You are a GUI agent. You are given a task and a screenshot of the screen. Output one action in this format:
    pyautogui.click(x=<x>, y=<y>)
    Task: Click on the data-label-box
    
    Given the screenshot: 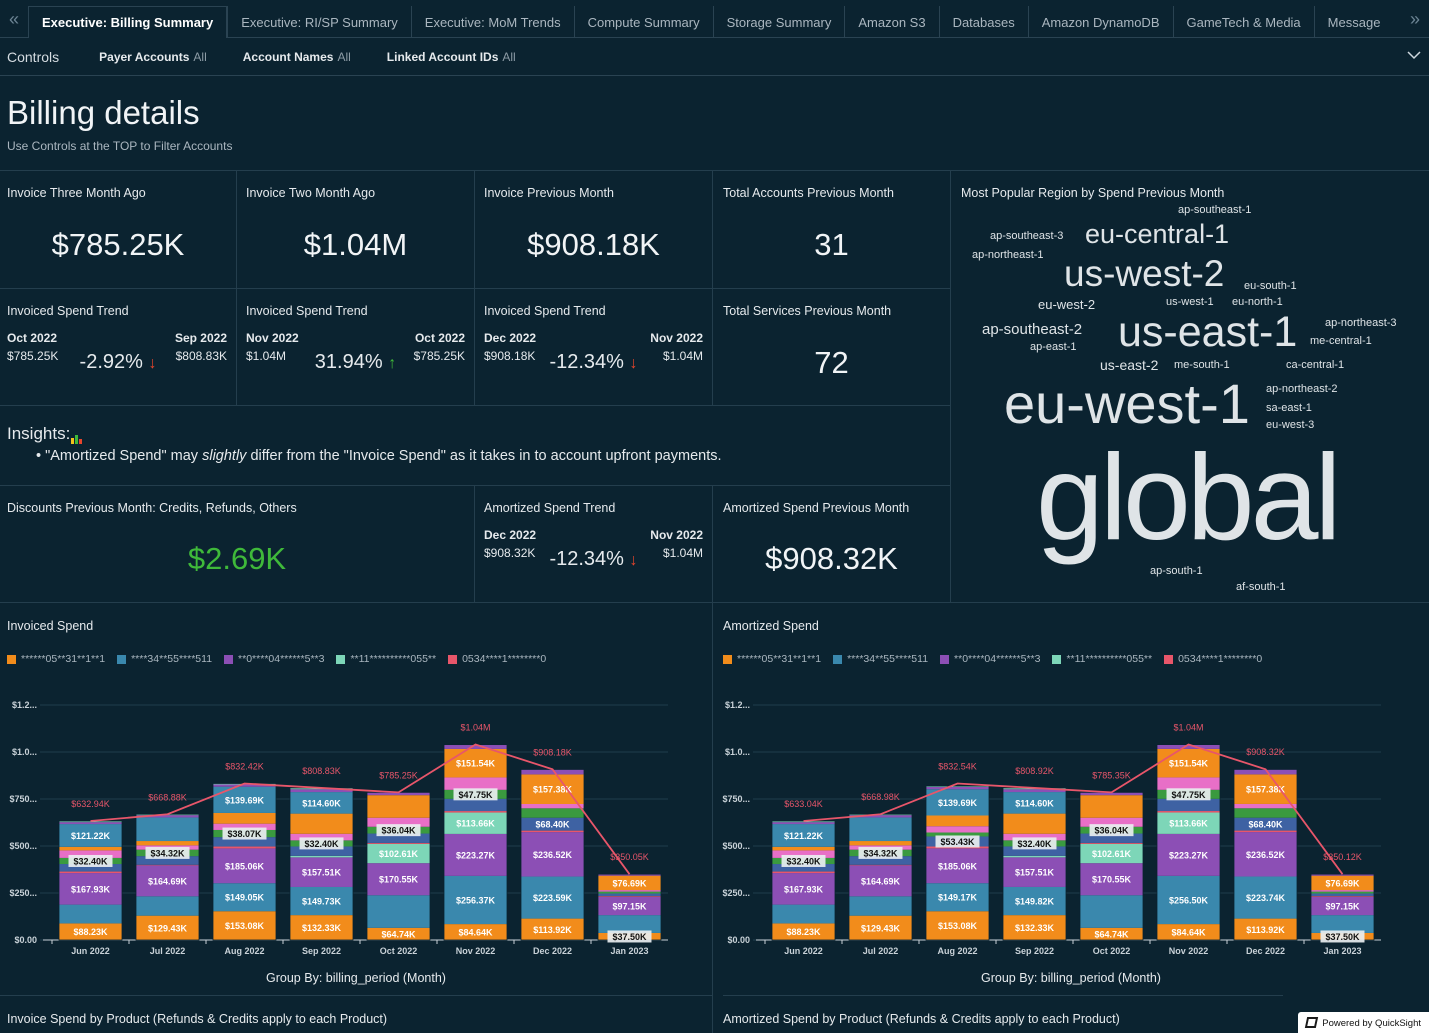 What is the action you would take?
    pyautogui.click(x=1342, y=936)
    